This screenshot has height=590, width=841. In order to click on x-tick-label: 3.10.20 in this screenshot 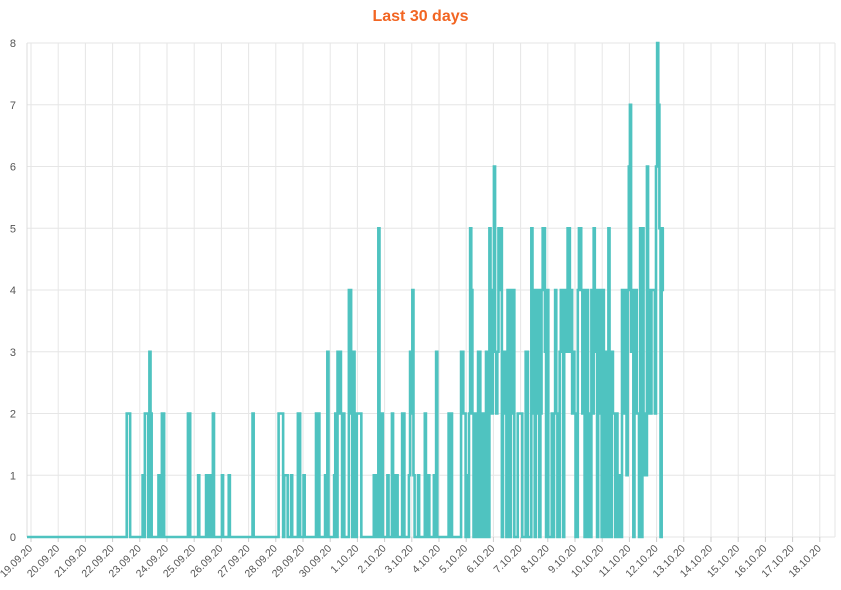, I will do `click(399, 559)`.